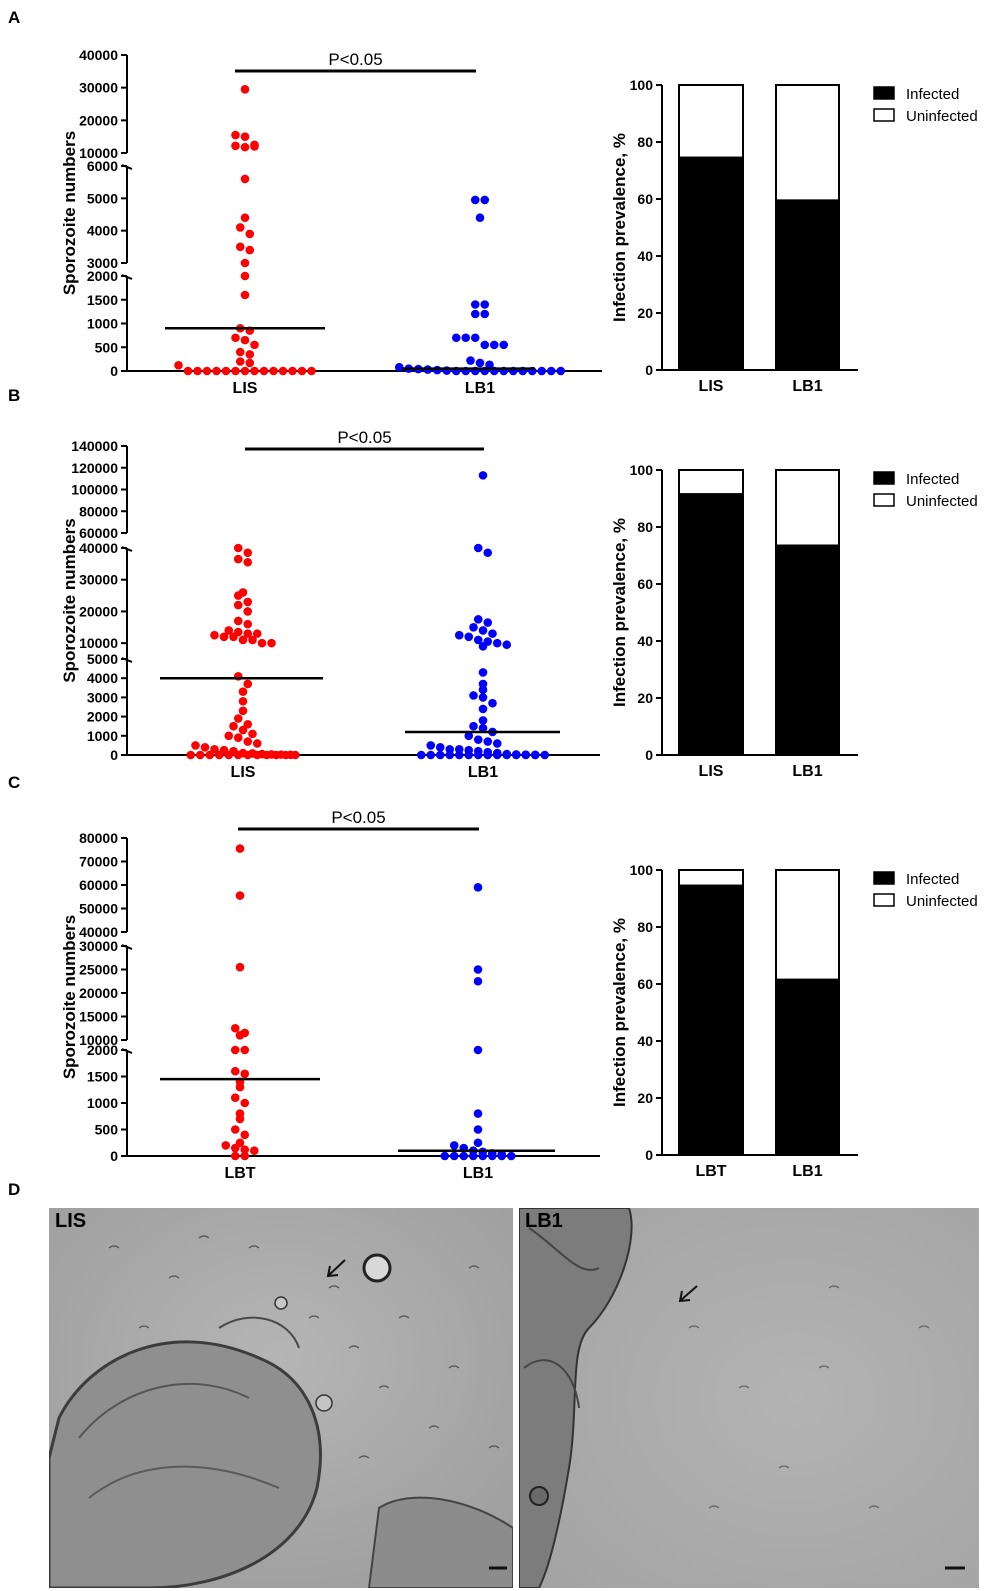 This screenshot has width=1000, height=1591. What do you see at coordinates (98, 862) in the screenshot?
I see `c-dot-y-tick-label: 70000` at bounding box center [98, 862].